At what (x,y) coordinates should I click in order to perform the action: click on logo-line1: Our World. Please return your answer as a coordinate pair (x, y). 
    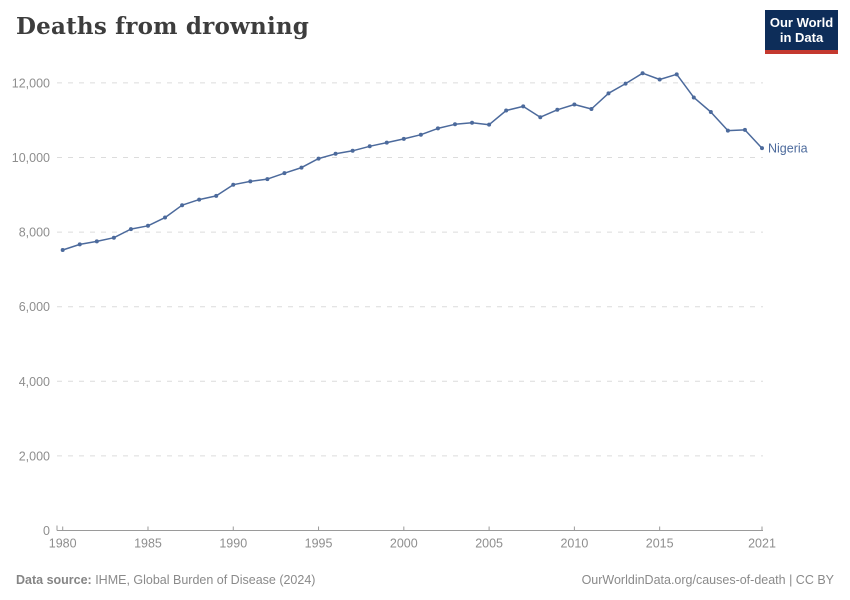
    Looking at the image, I should click on (801, 22).